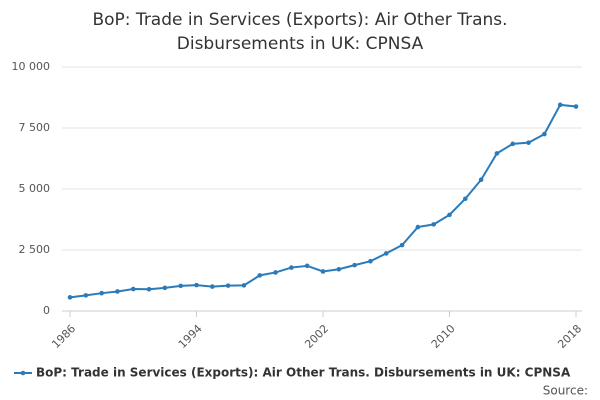 This screenshot has width=600, height=400. I want to click on y-tick-label: 5 000, so click(35, 188).